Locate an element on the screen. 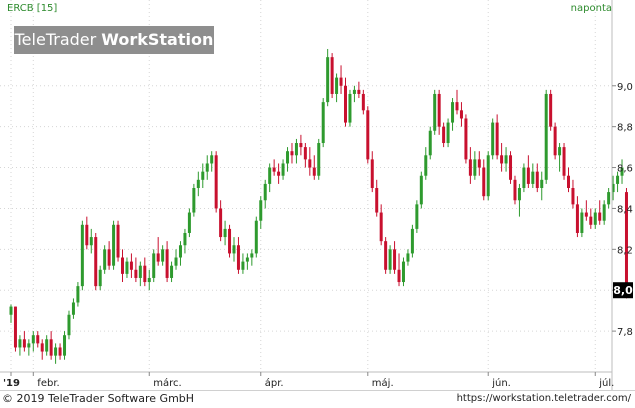 The image size is (635, 408). instrument-symbol: ERCB [15] is located at coordinates (32, 8).